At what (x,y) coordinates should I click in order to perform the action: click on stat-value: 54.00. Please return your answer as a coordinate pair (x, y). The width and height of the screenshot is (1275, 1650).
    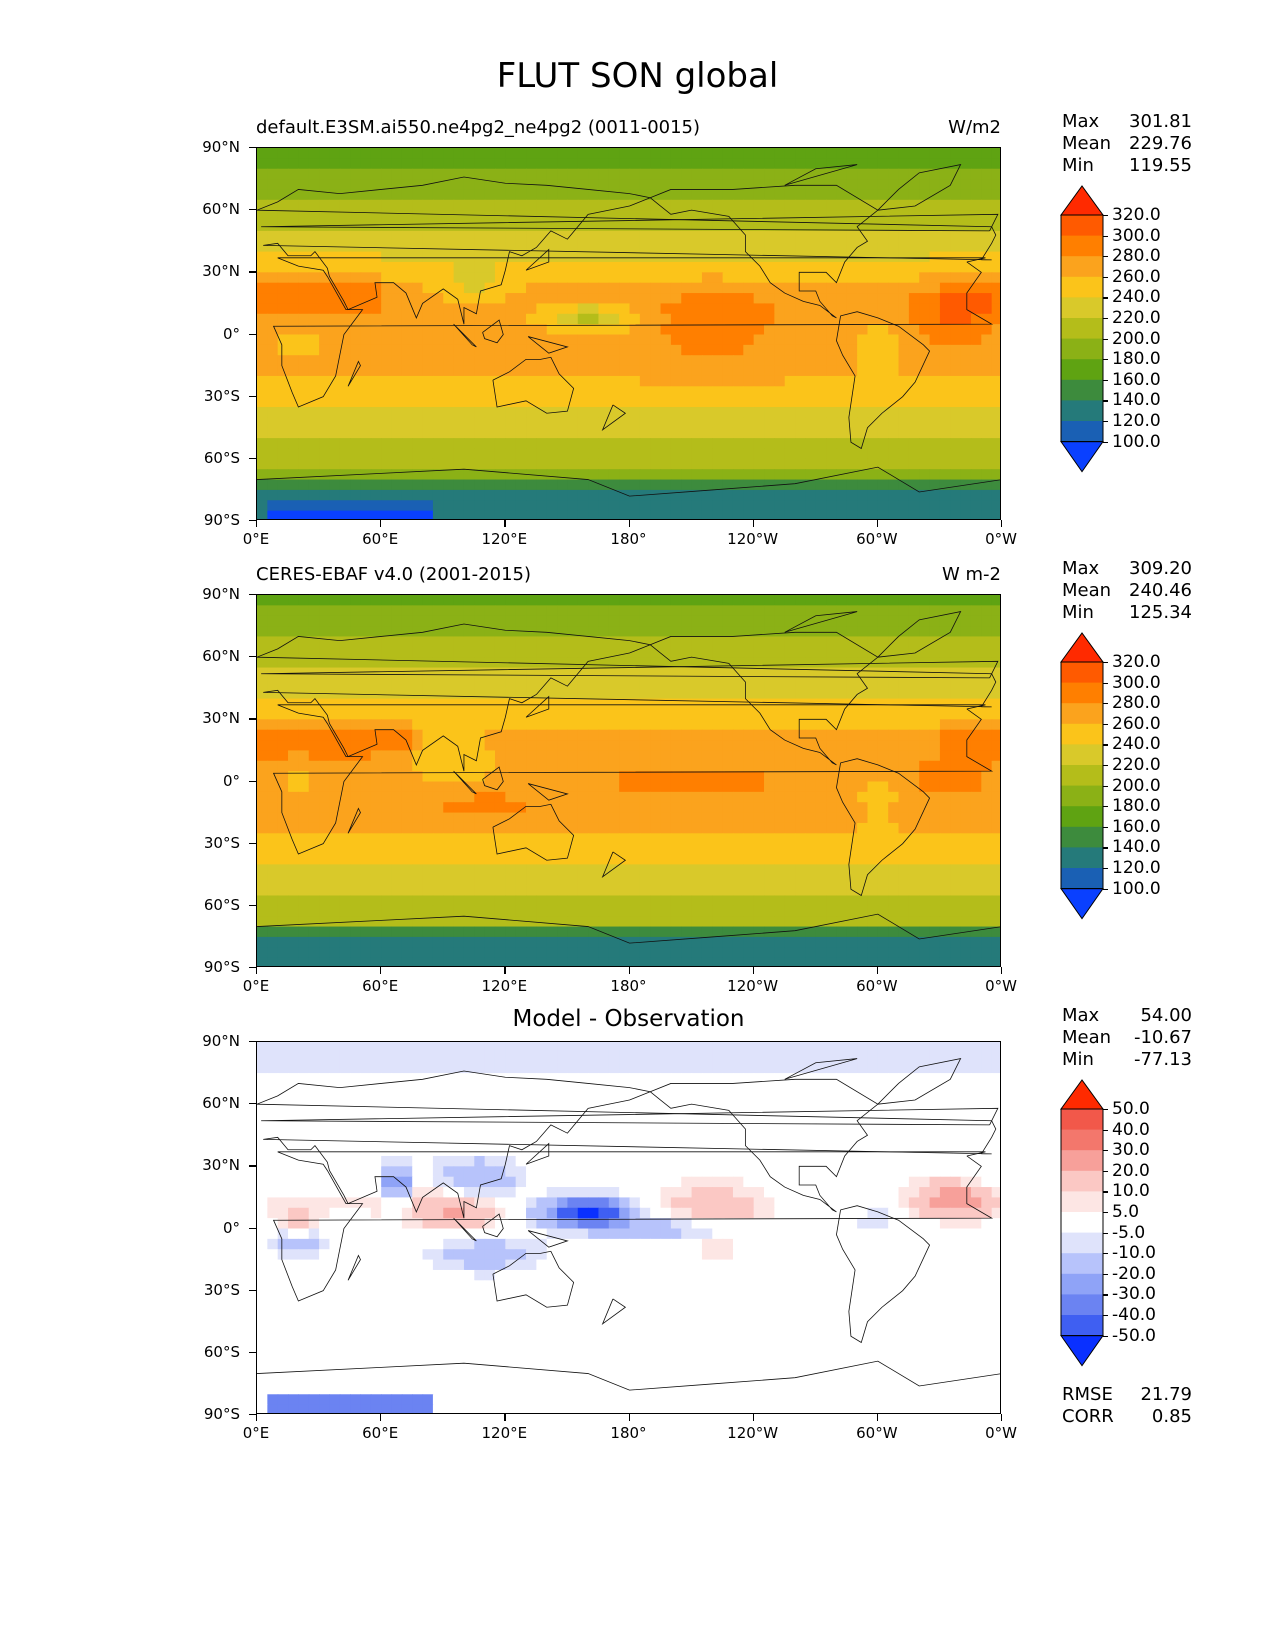
    Looking at the image, I should click on (1166, 1015).